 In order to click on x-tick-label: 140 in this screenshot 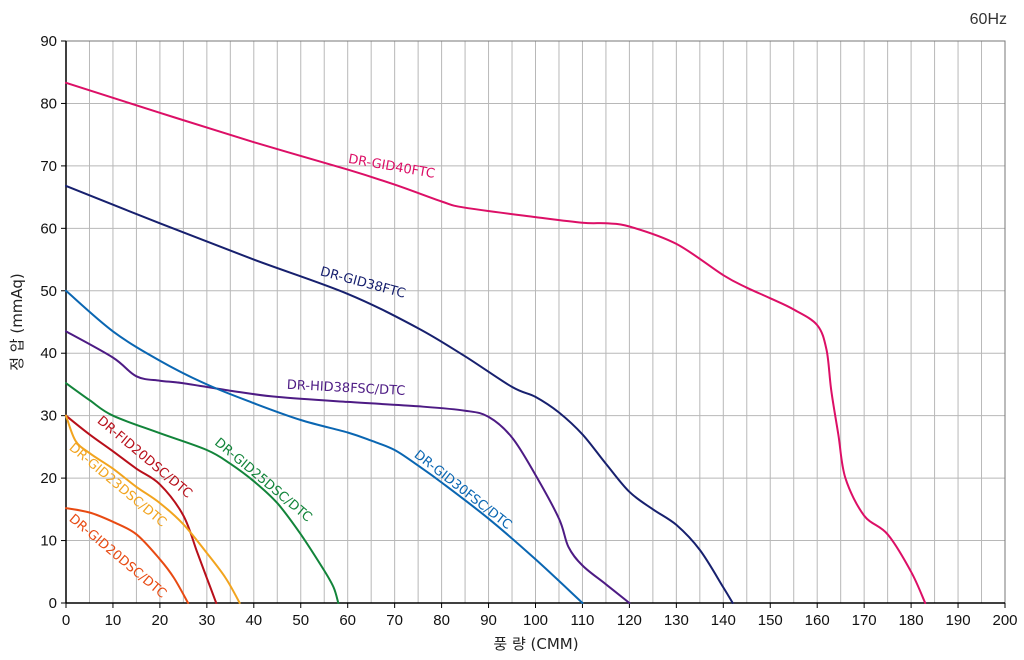, I will do `click(723, 620)`.